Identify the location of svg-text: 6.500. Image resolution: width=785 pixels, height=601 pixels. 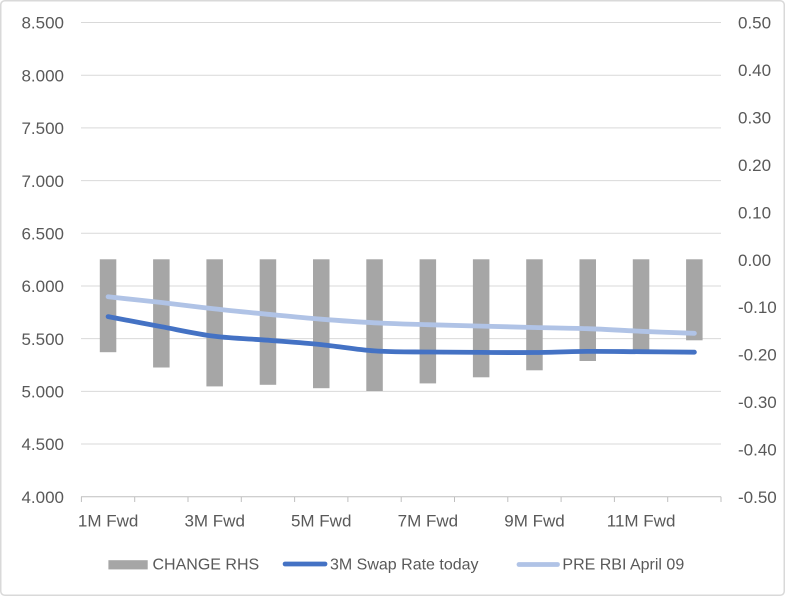
(42, 234).